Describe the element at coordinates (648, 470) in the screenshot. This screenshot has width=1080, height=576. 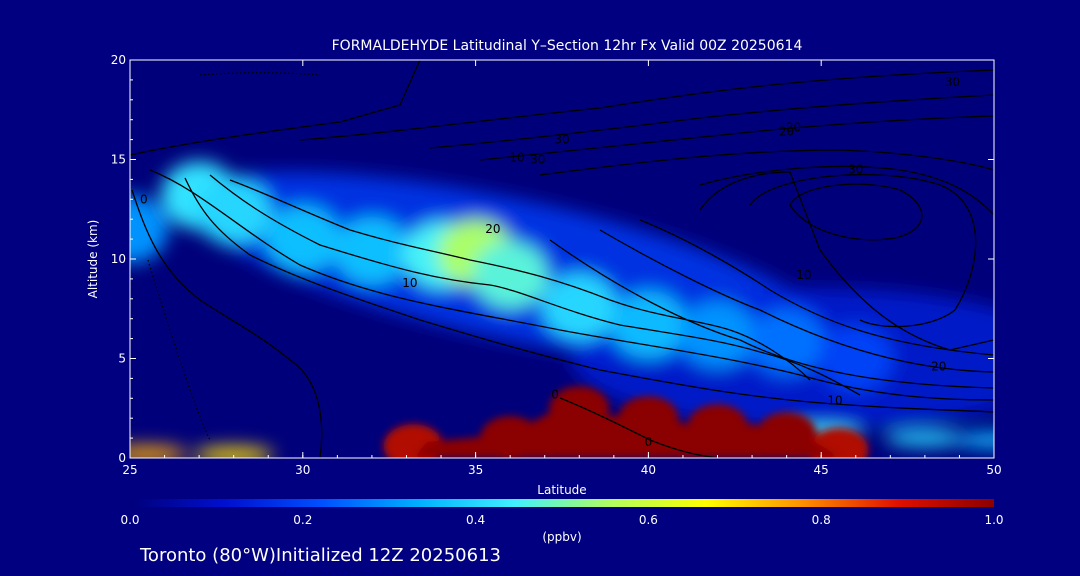
I see `x-tick-label: 40` at that location.